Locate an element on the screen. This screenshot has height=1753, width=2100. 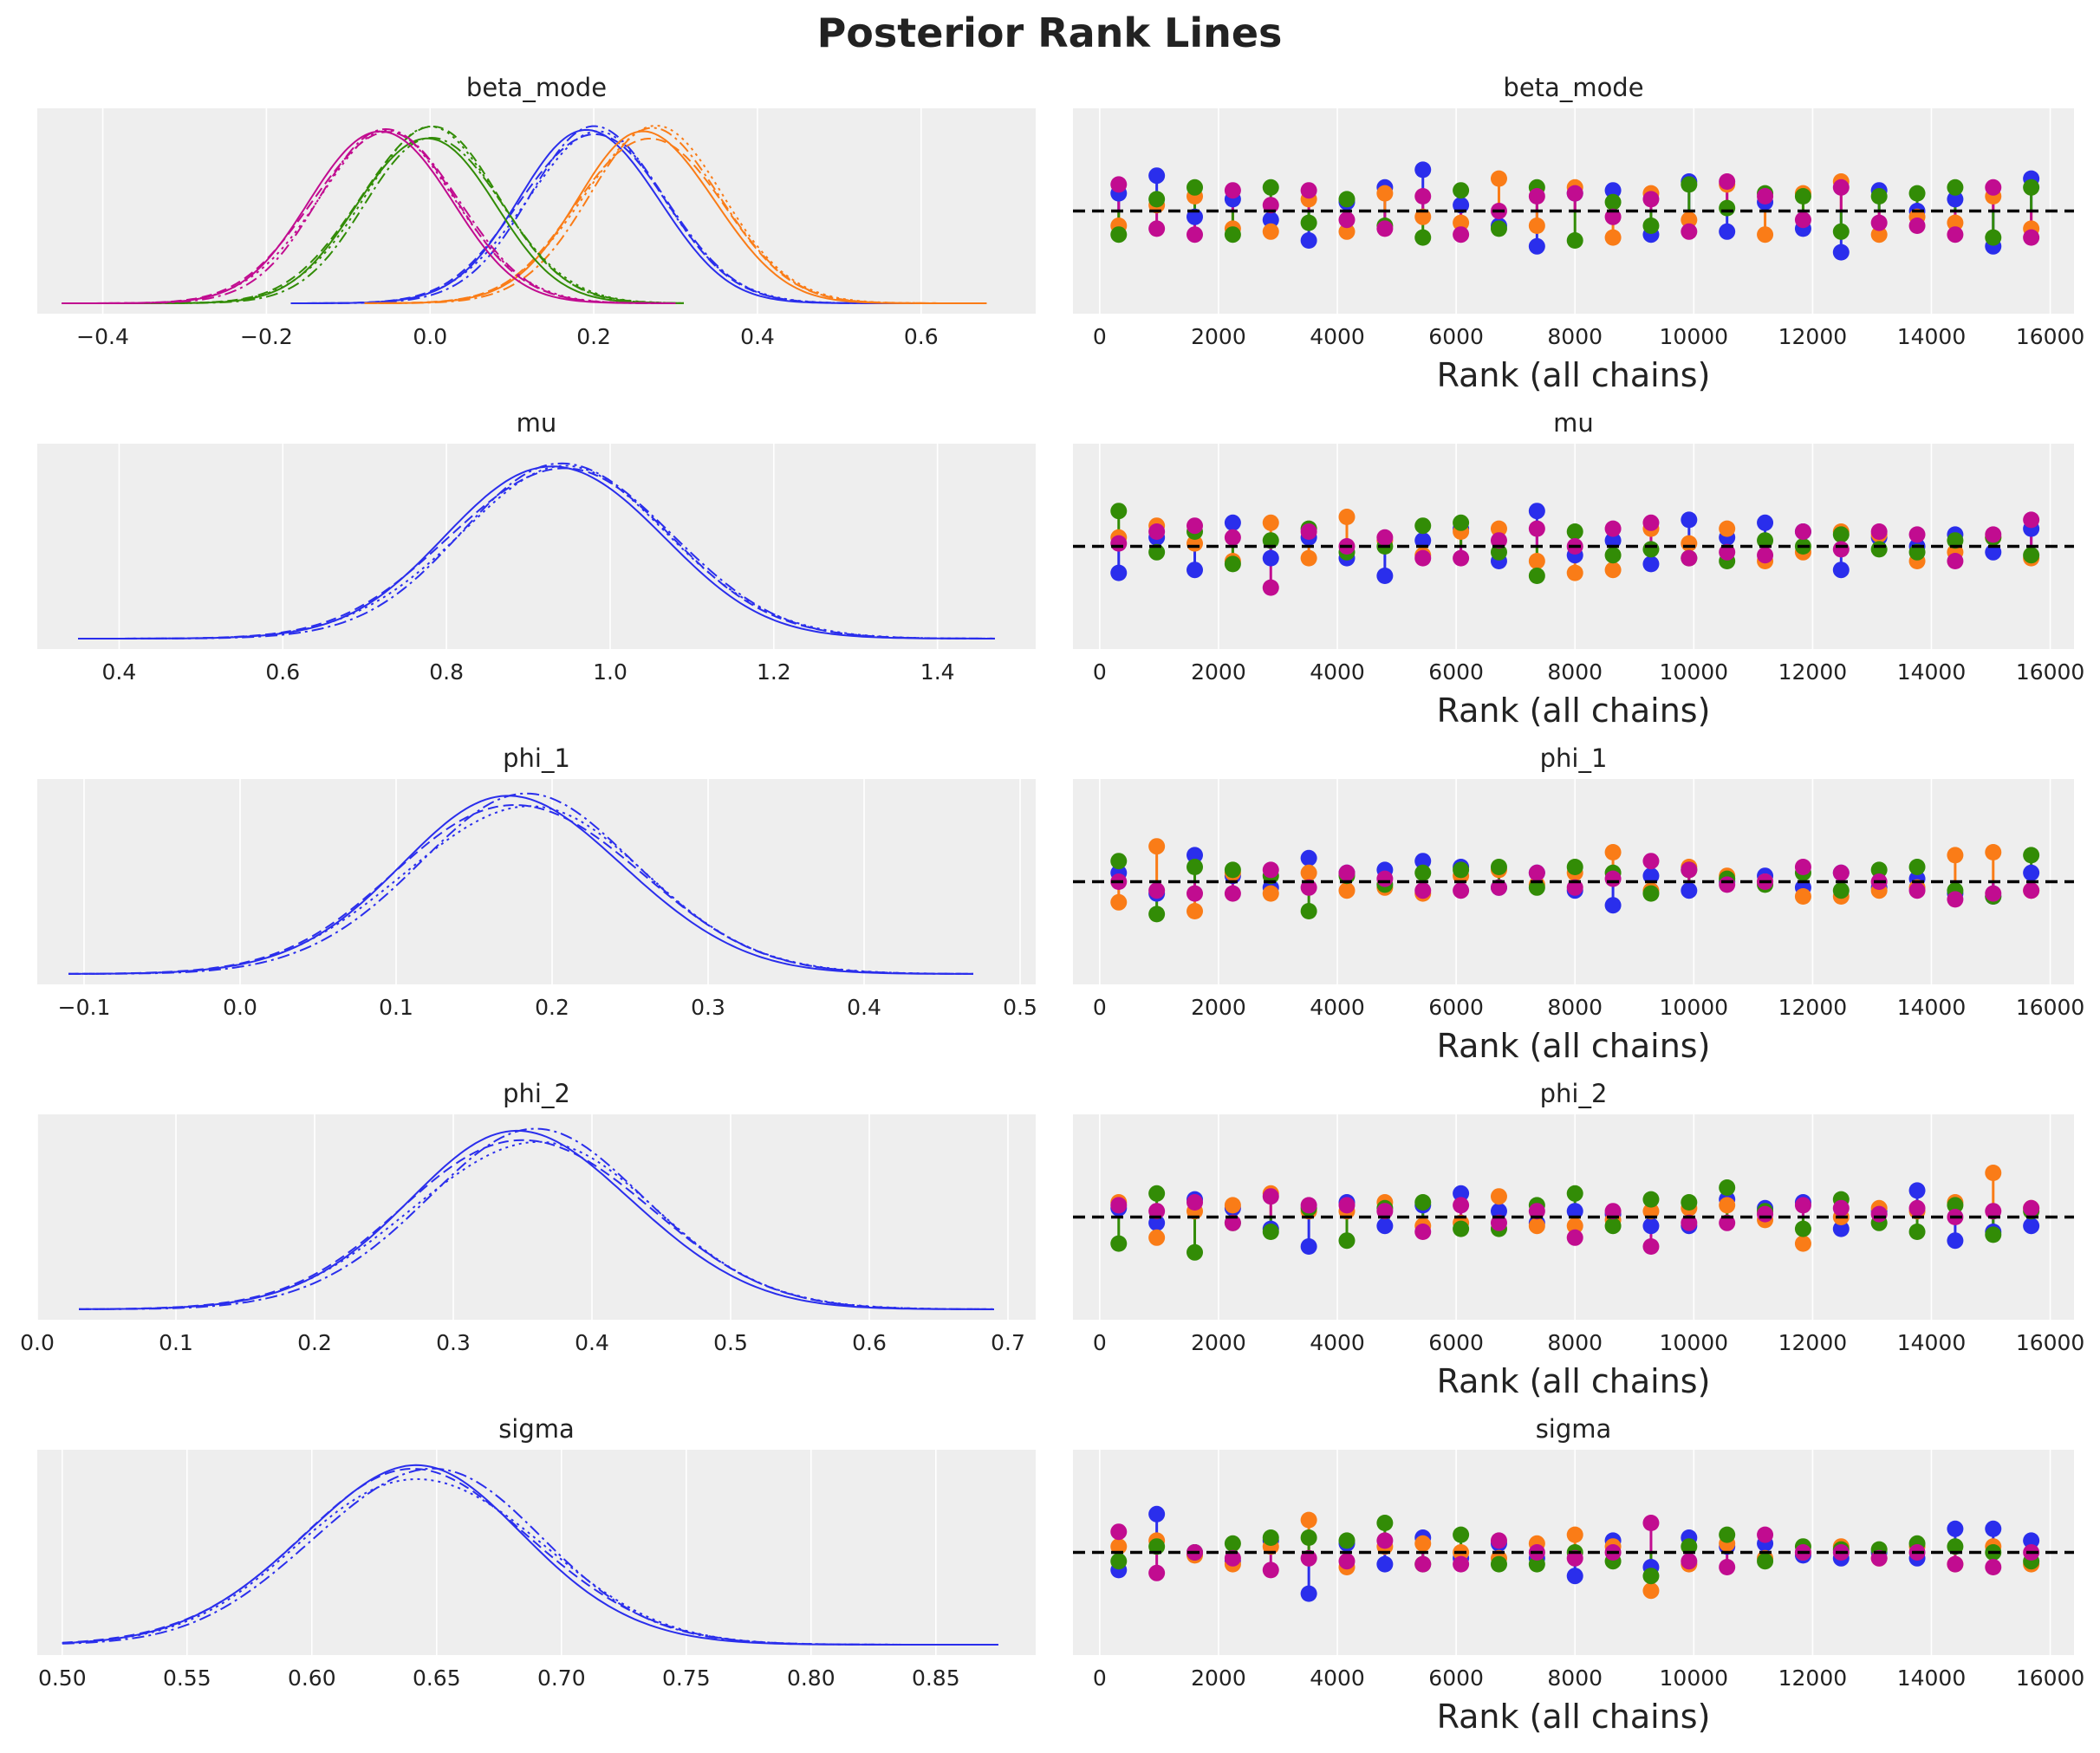
beta-mode-kde-panel: −0.4 −0.2 0.0 0.2 0.4 0.6 beta_mode is located at coordinates (536, 211).